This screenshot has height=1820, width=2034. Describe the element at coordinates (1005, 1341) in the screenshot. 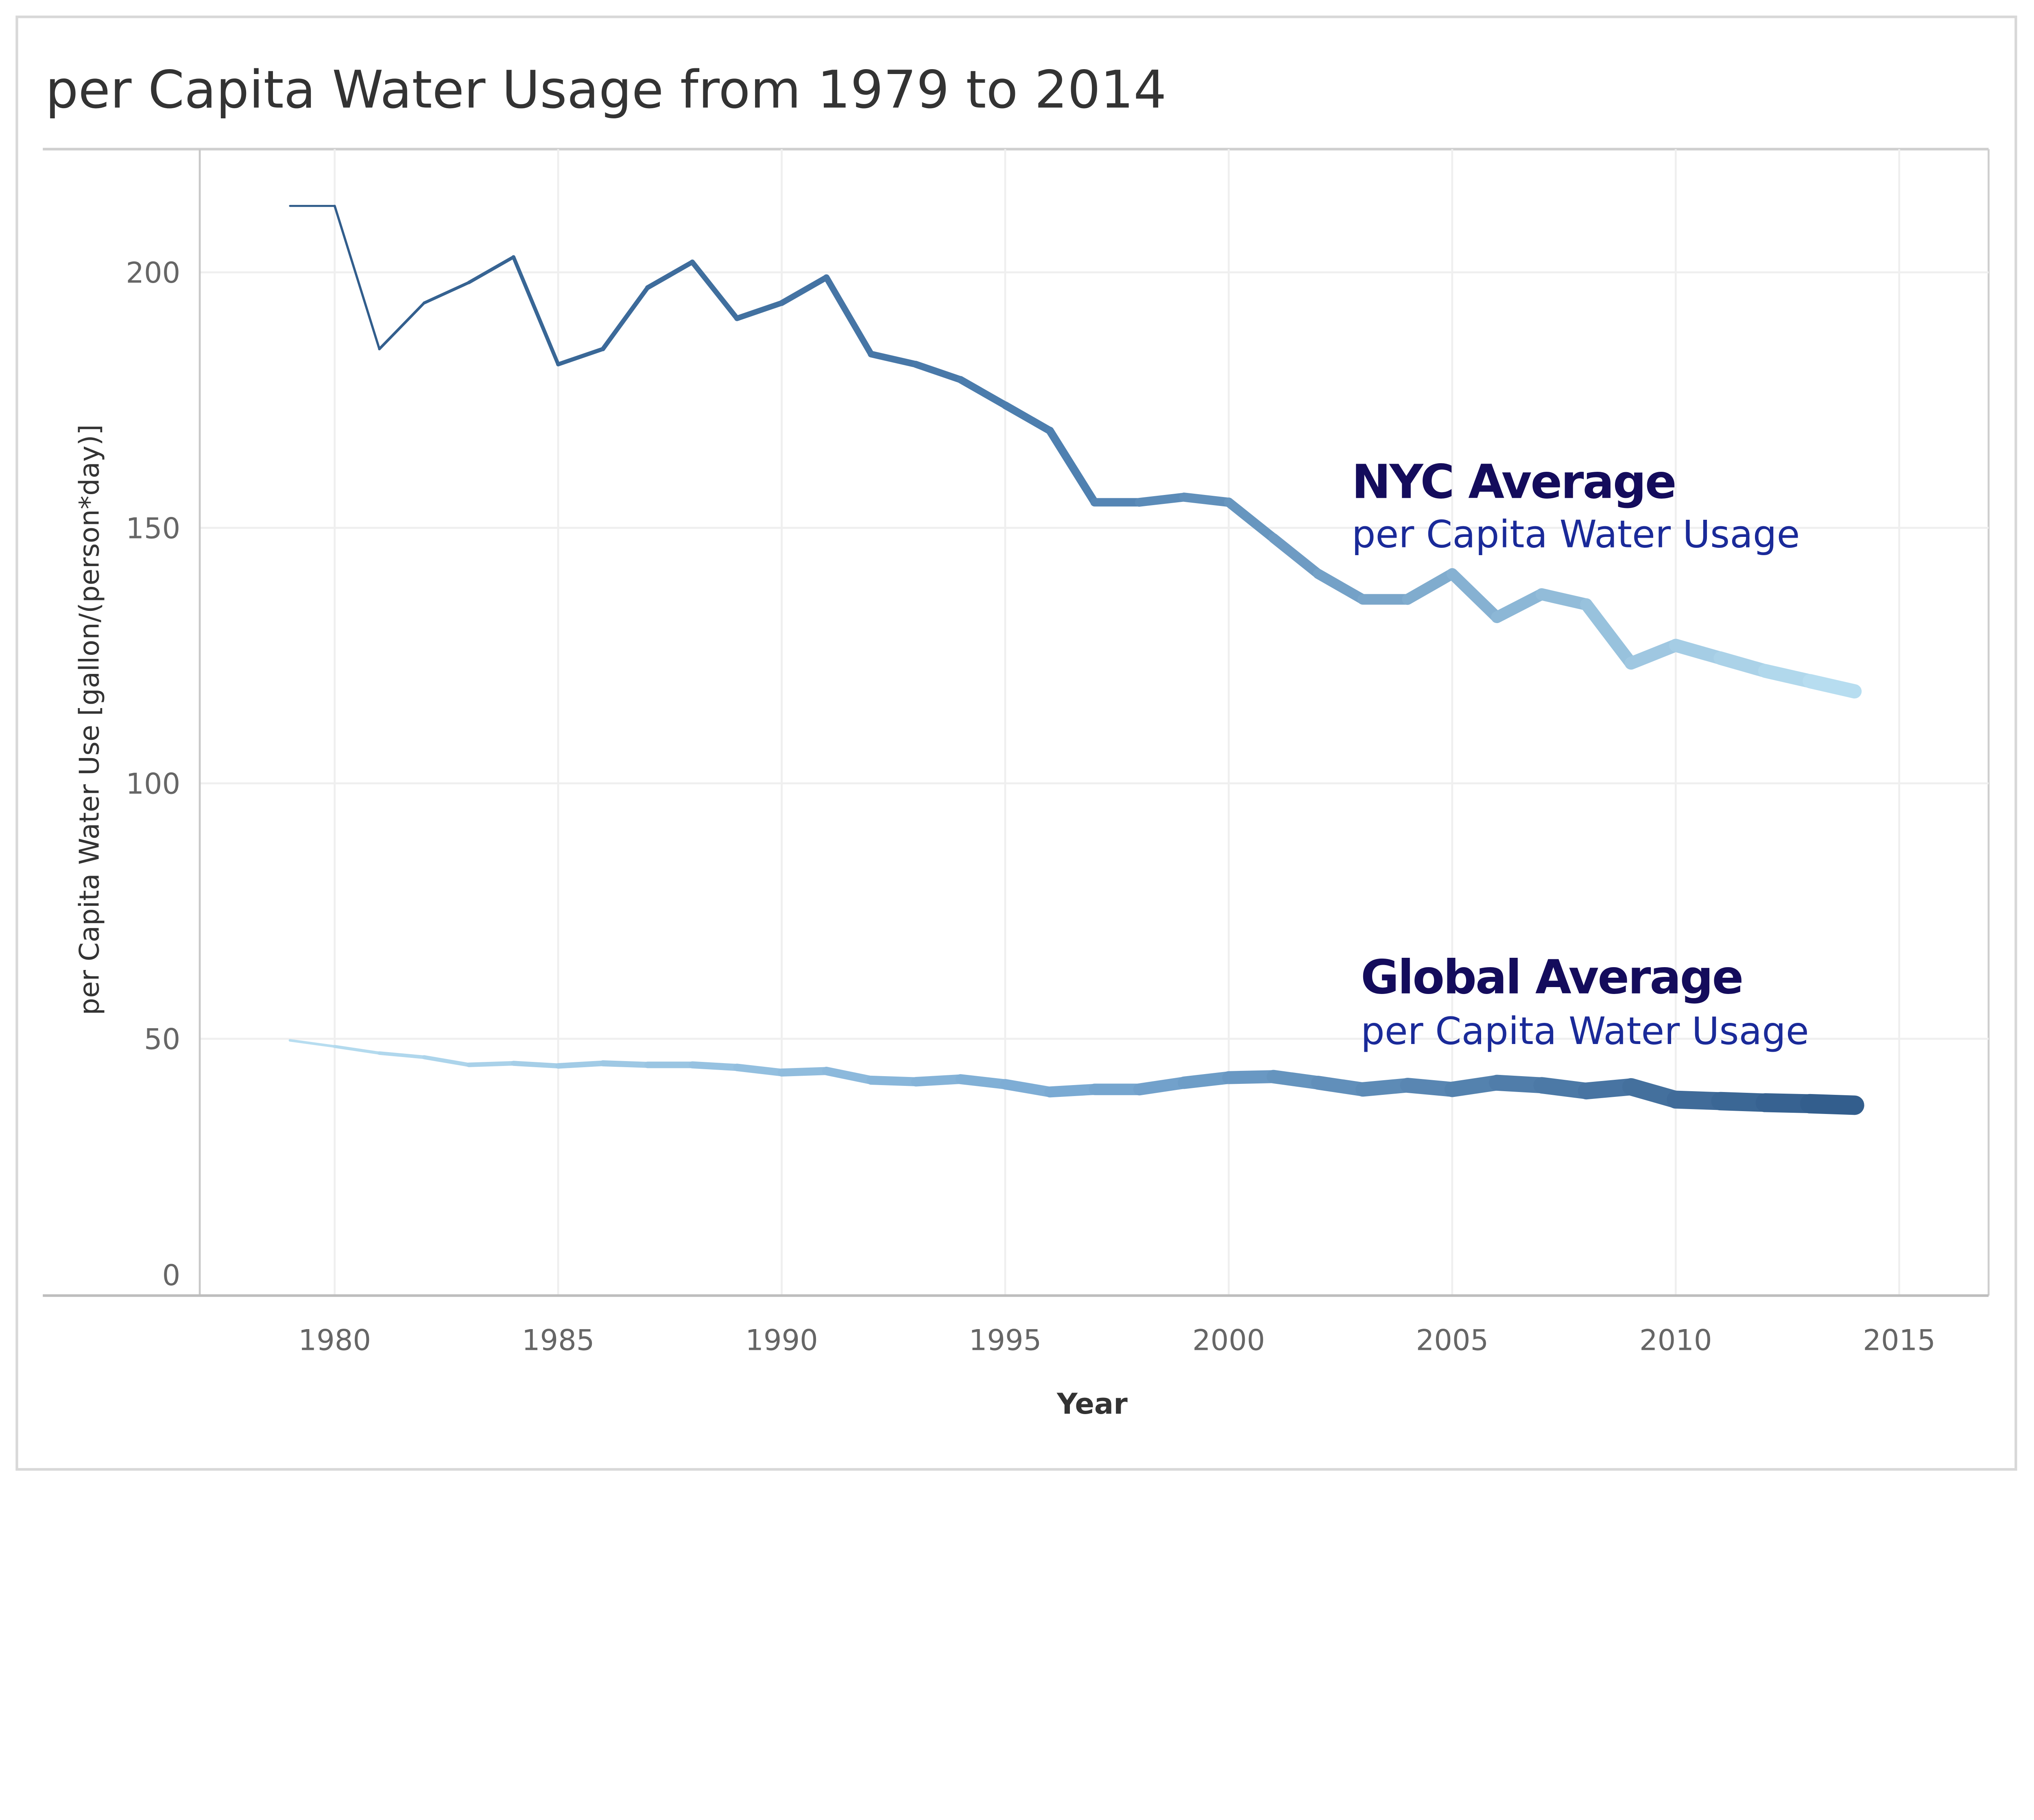

I see `x-tick-label: 1995` at that location.